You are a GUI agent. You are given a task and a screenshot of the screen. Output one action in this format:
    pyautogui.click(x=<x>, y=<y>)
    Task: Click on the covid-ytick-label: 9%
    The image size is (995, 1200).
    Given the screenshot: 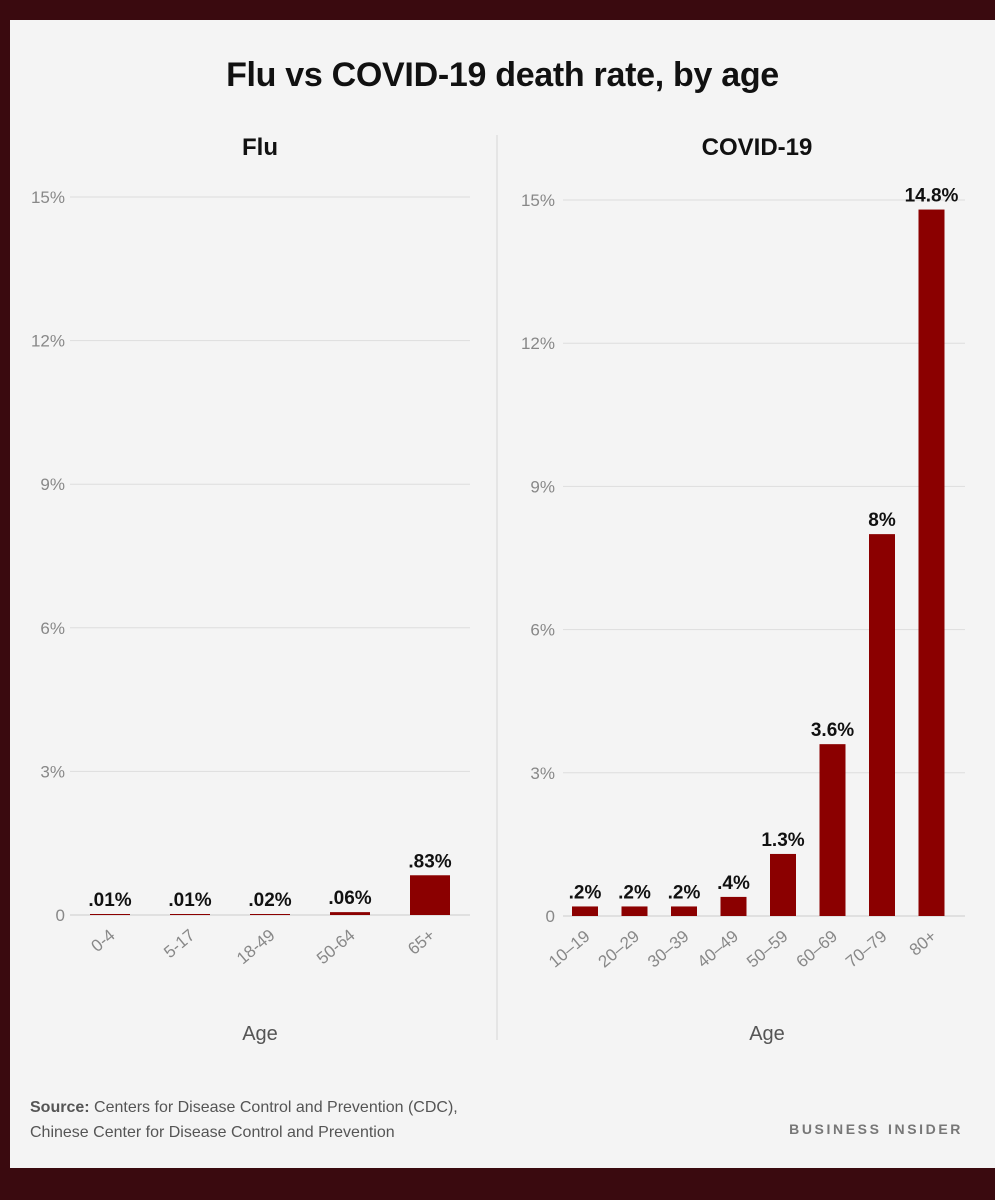 What is the action you would take?
    pyautogui.click(x=542, y=486)
    